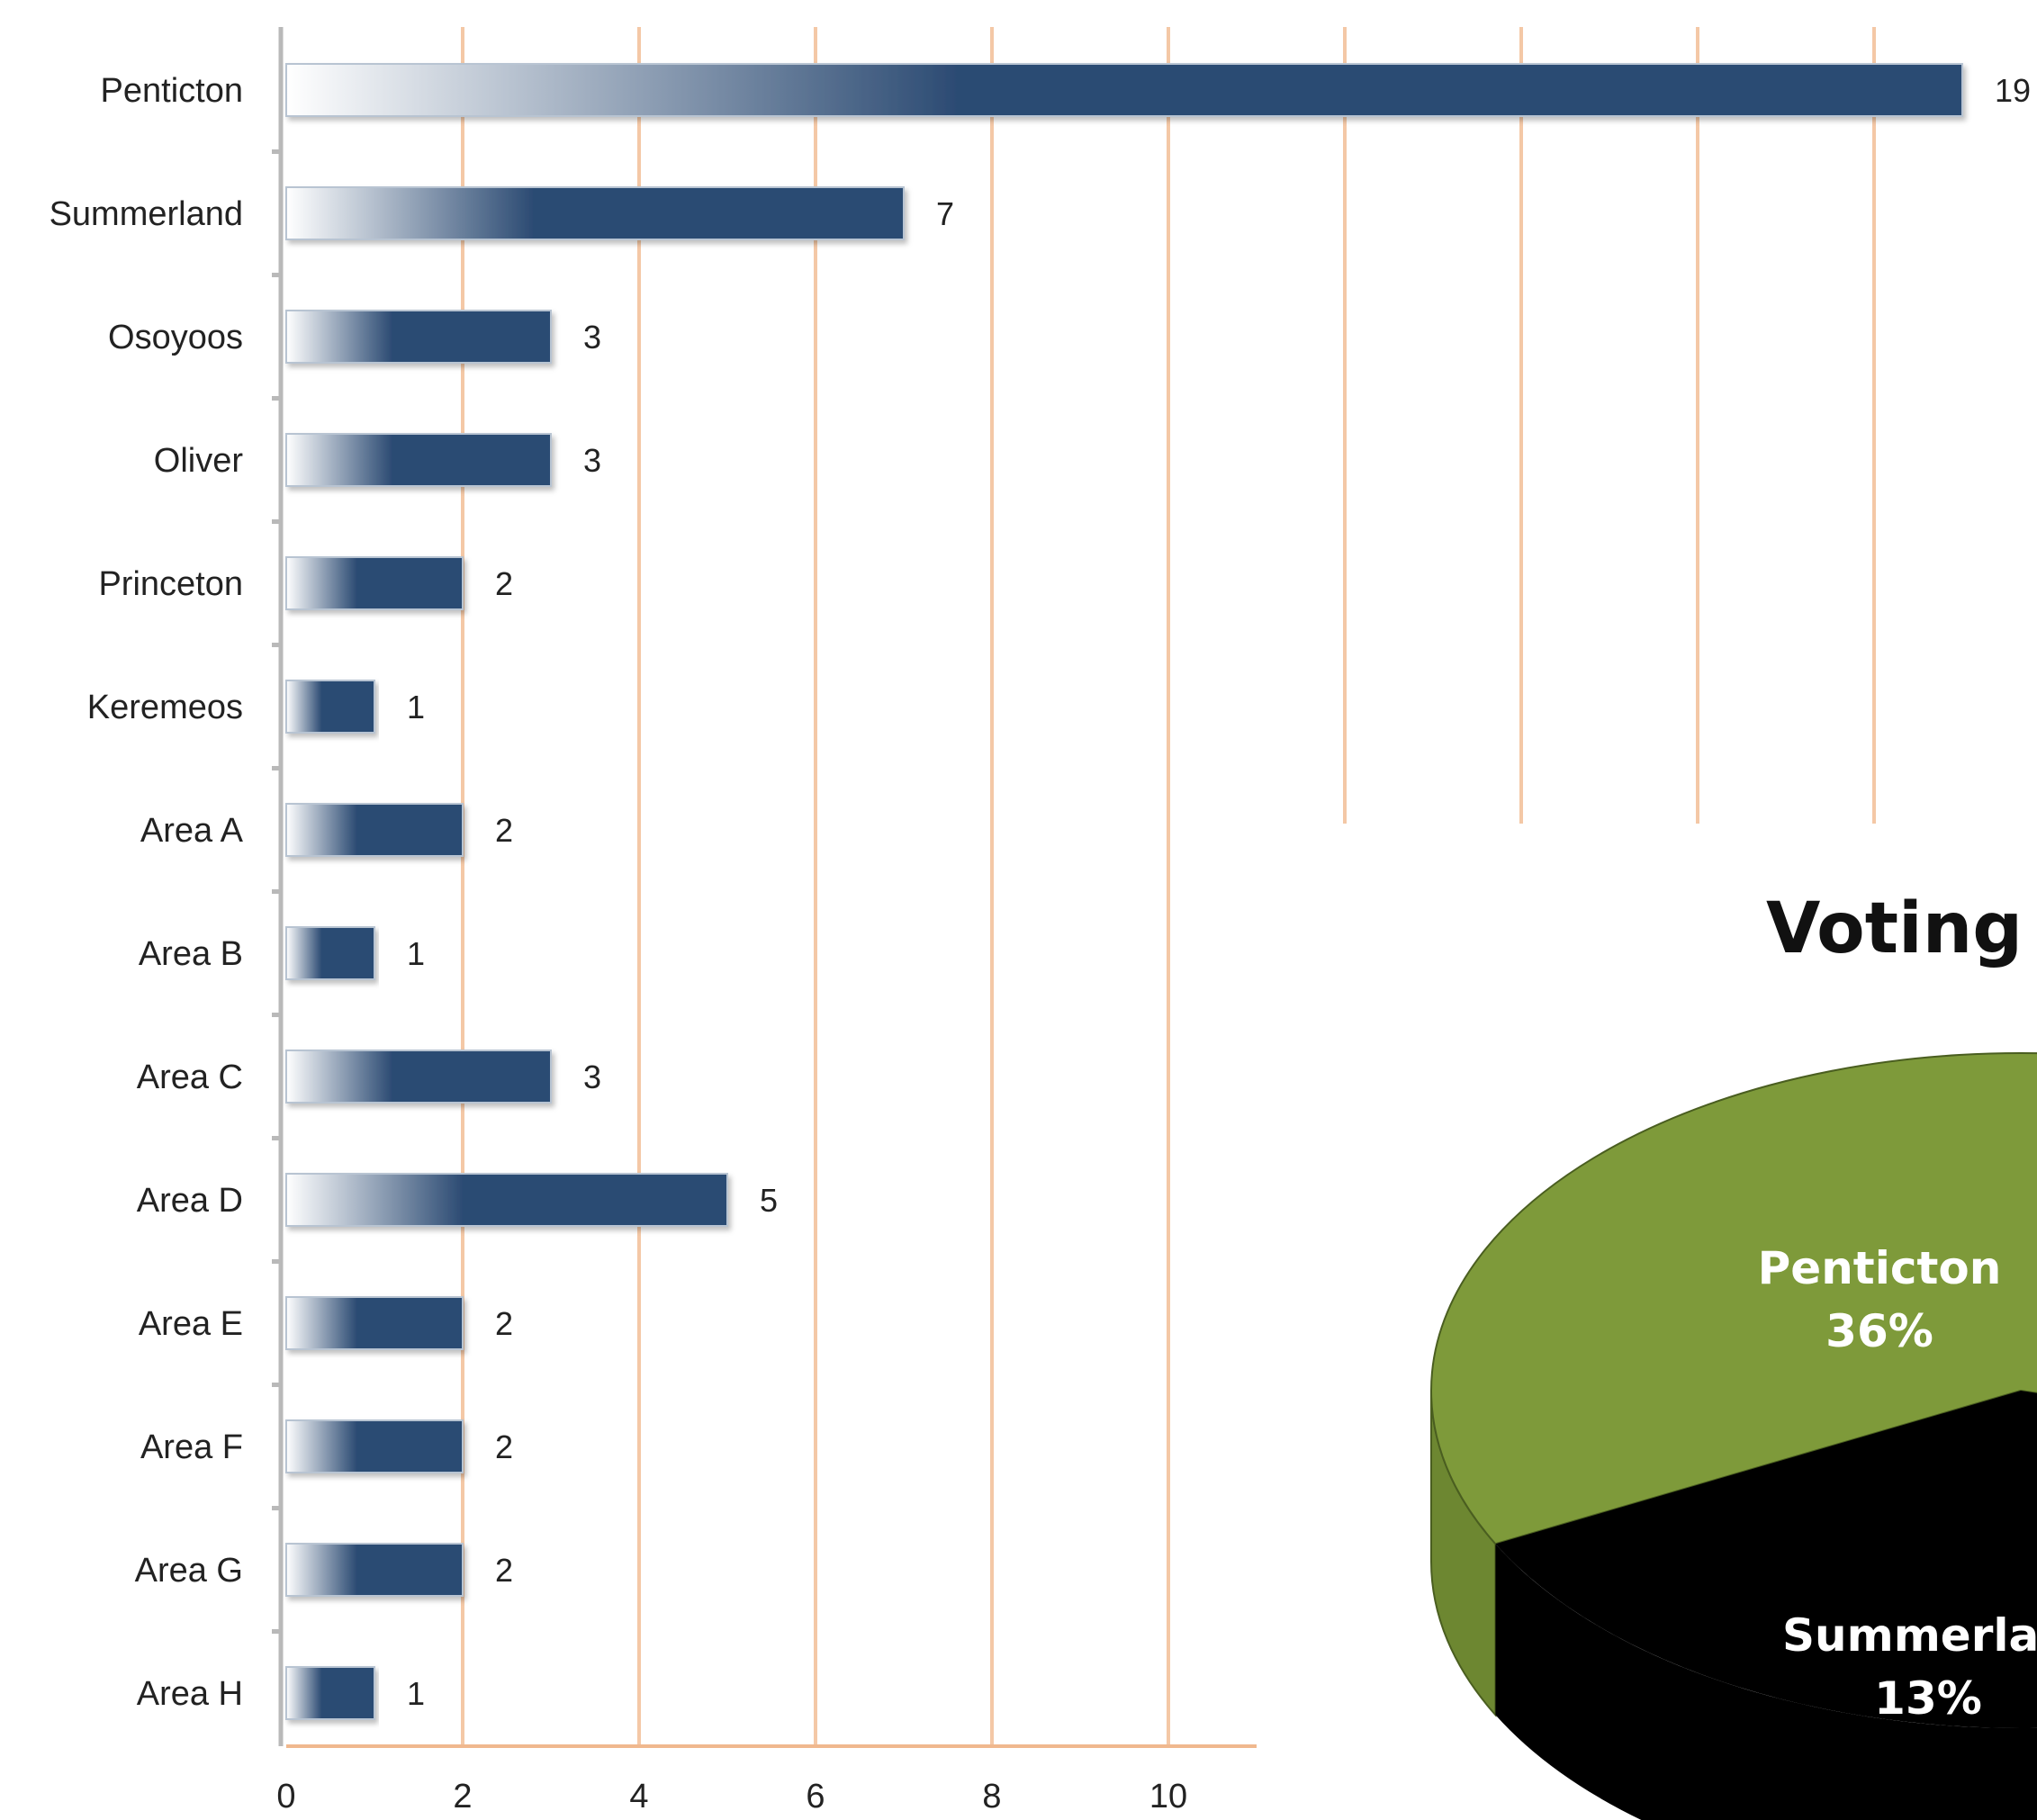 This screenshot has width=2037, height=1820. Describe the element at coordinates (418, 1077) in the screenshot. I see `bar-area-c` at that location.